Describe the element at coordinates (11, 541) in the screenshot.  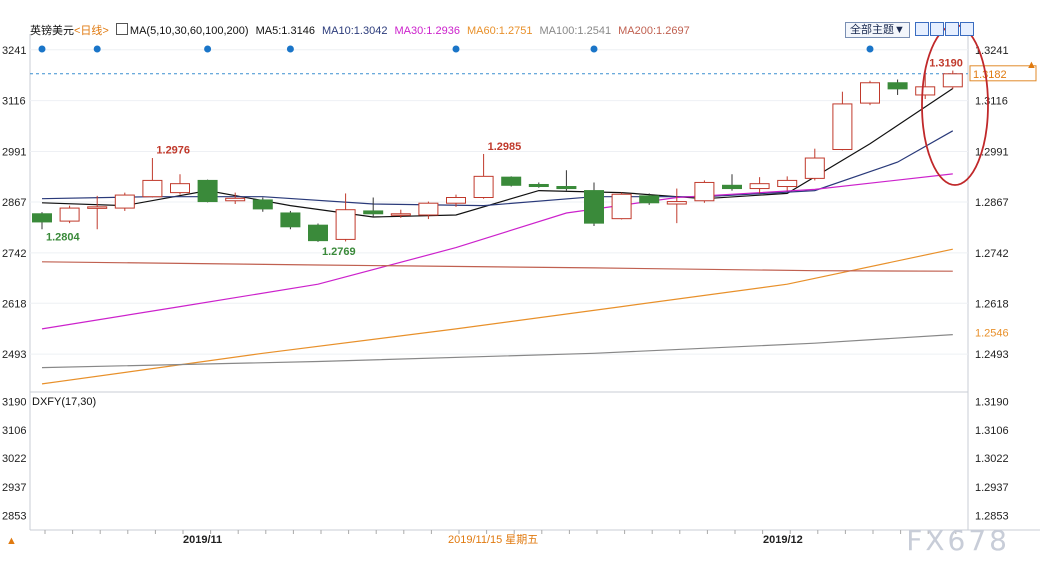
I see `left-marker: ▲` at that location.